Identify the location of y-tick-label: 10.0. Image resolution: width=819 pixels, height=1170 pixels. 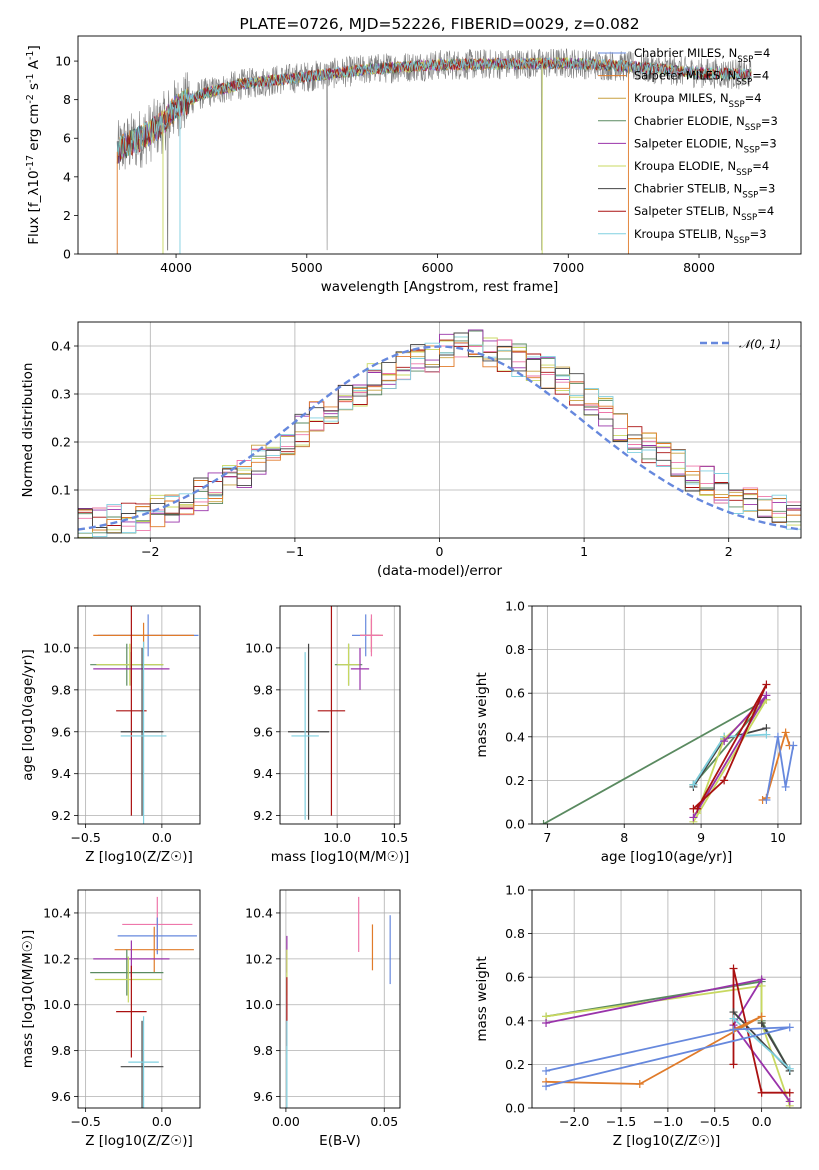
(259, 647).